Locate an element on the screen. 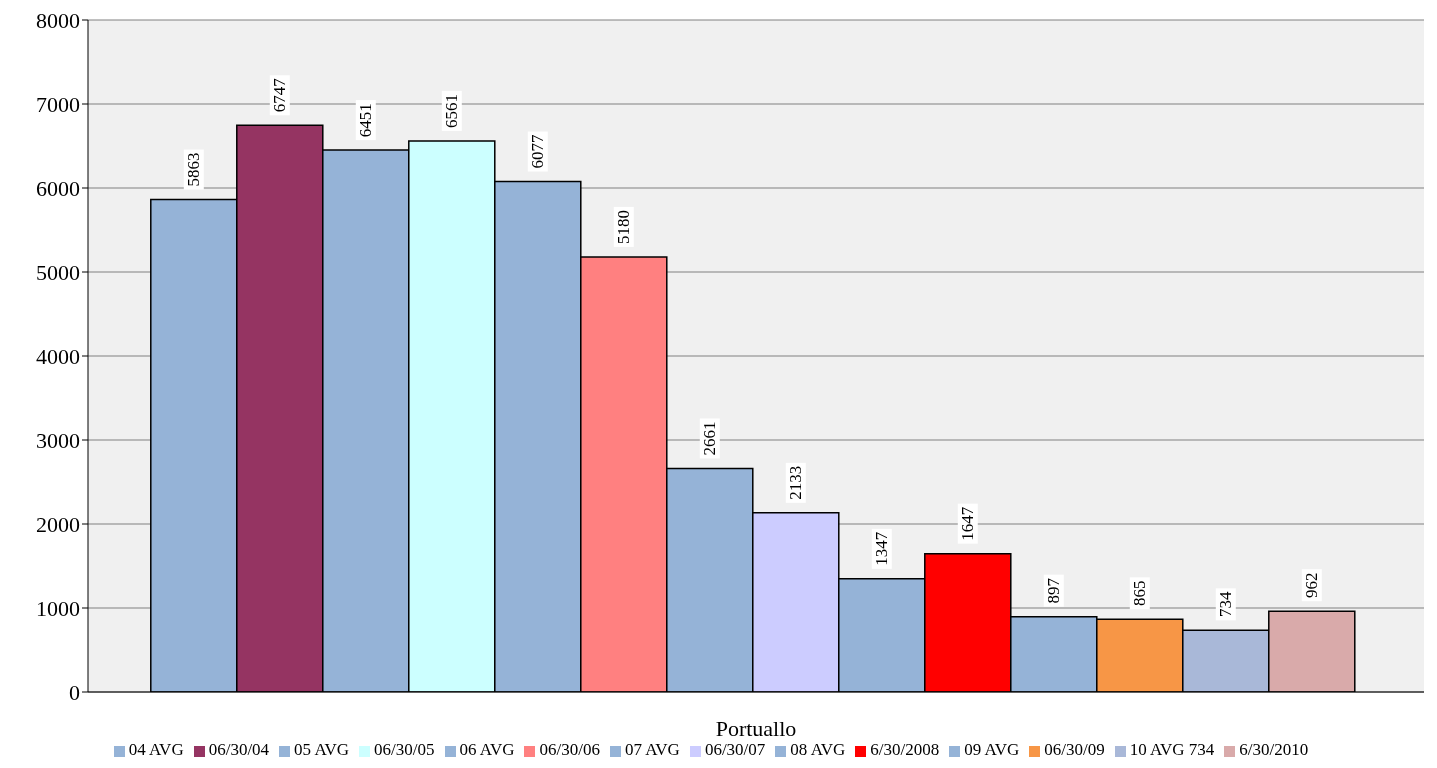 The height and width of the screenshot is (768, 1437). y-tick-label: 0 is located at coordinates (74, 692).